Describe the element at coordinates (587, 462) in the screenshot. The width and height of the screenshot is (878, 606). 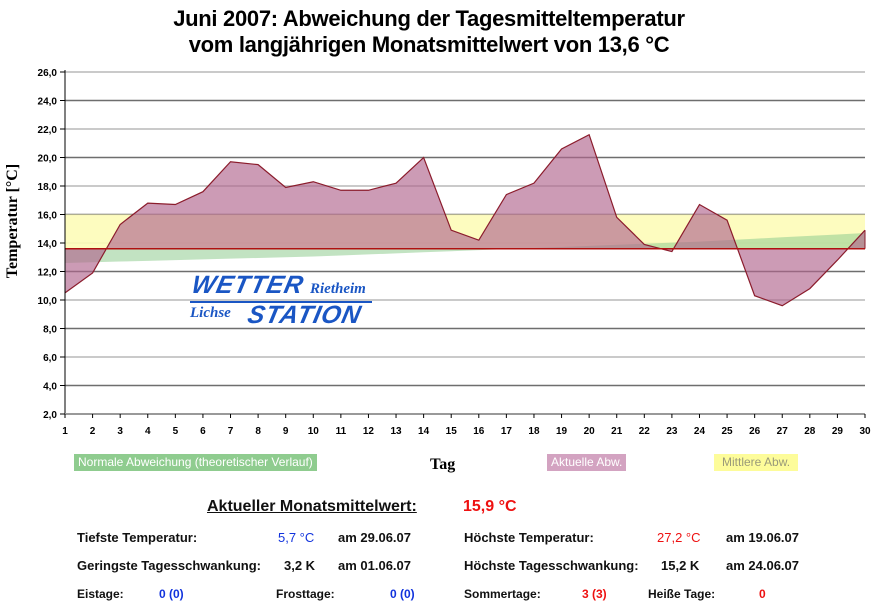
I see `legend-actual: Aktuelle Abw.` at that location.